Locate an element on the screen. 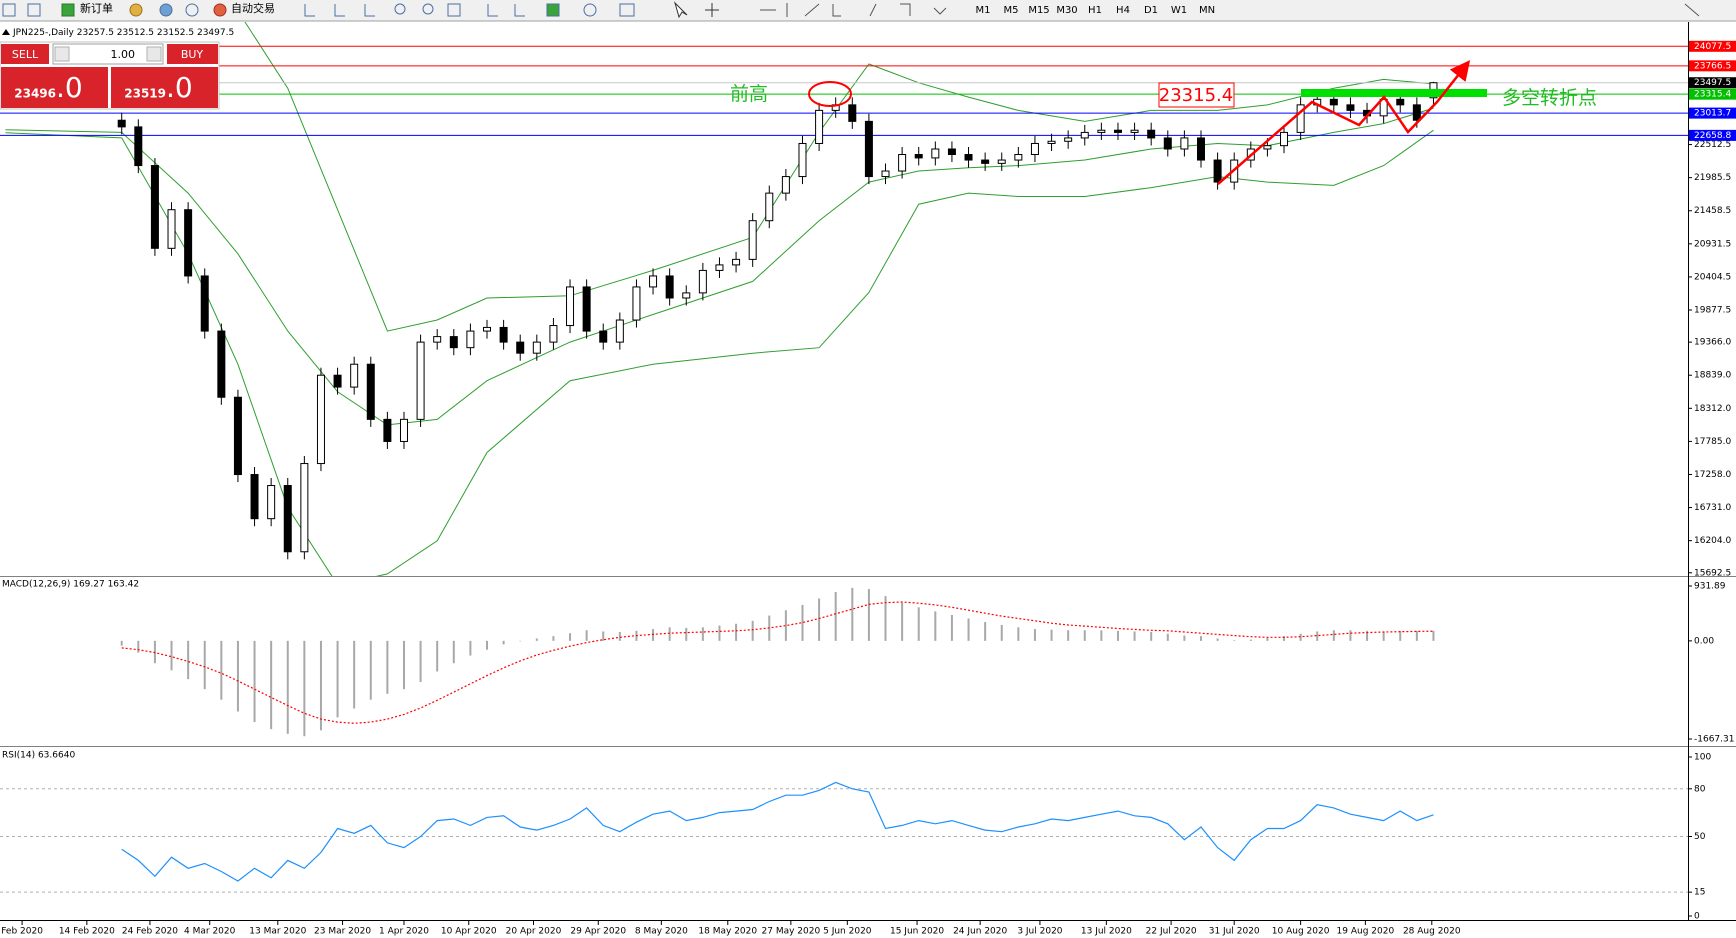 Image resolution: width=1736 pixels, height=938 pixels. y-tick-label: 17258.0 is located at coordinates (1712, 475).